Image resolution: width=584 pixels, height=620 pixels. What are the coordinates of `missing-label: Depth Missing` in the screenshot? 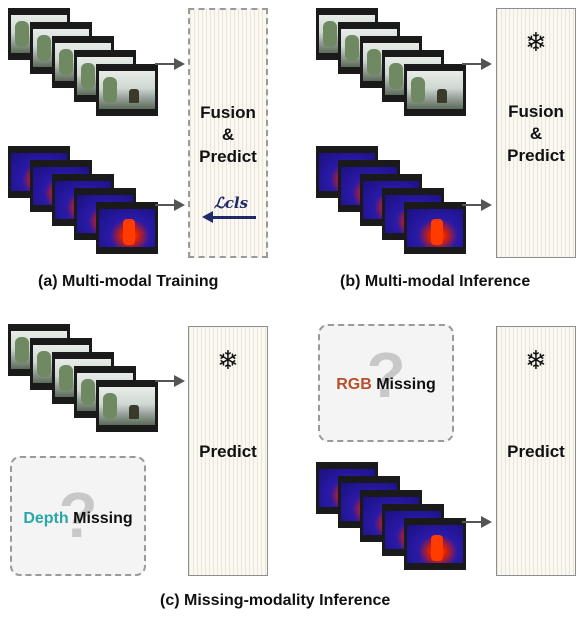 It's located at (78, 519).